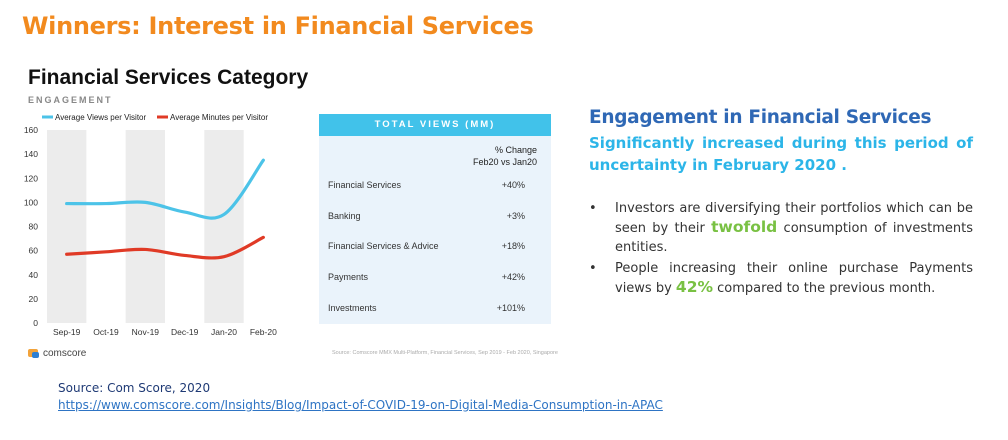  Describe the element at coordinates (824, 288) in the screenshot. I see `bullet-text: compared to the previous month.` at that location.